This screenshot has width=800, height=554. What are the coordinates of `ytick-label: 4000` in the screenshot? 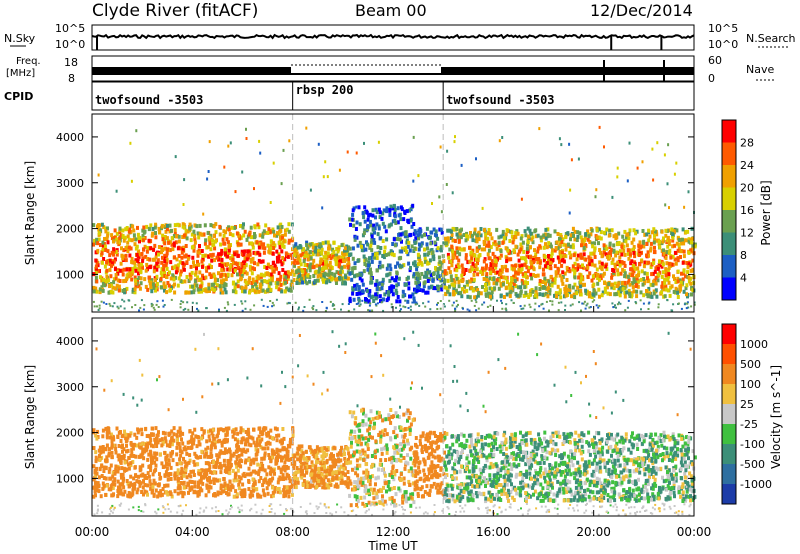 It's located at (70, 137).